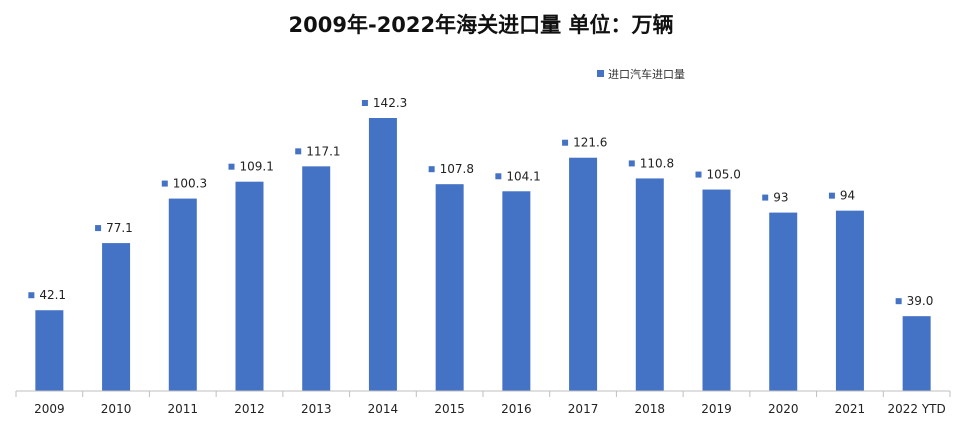  I want to click on legend-swatch, so click(600, 73).